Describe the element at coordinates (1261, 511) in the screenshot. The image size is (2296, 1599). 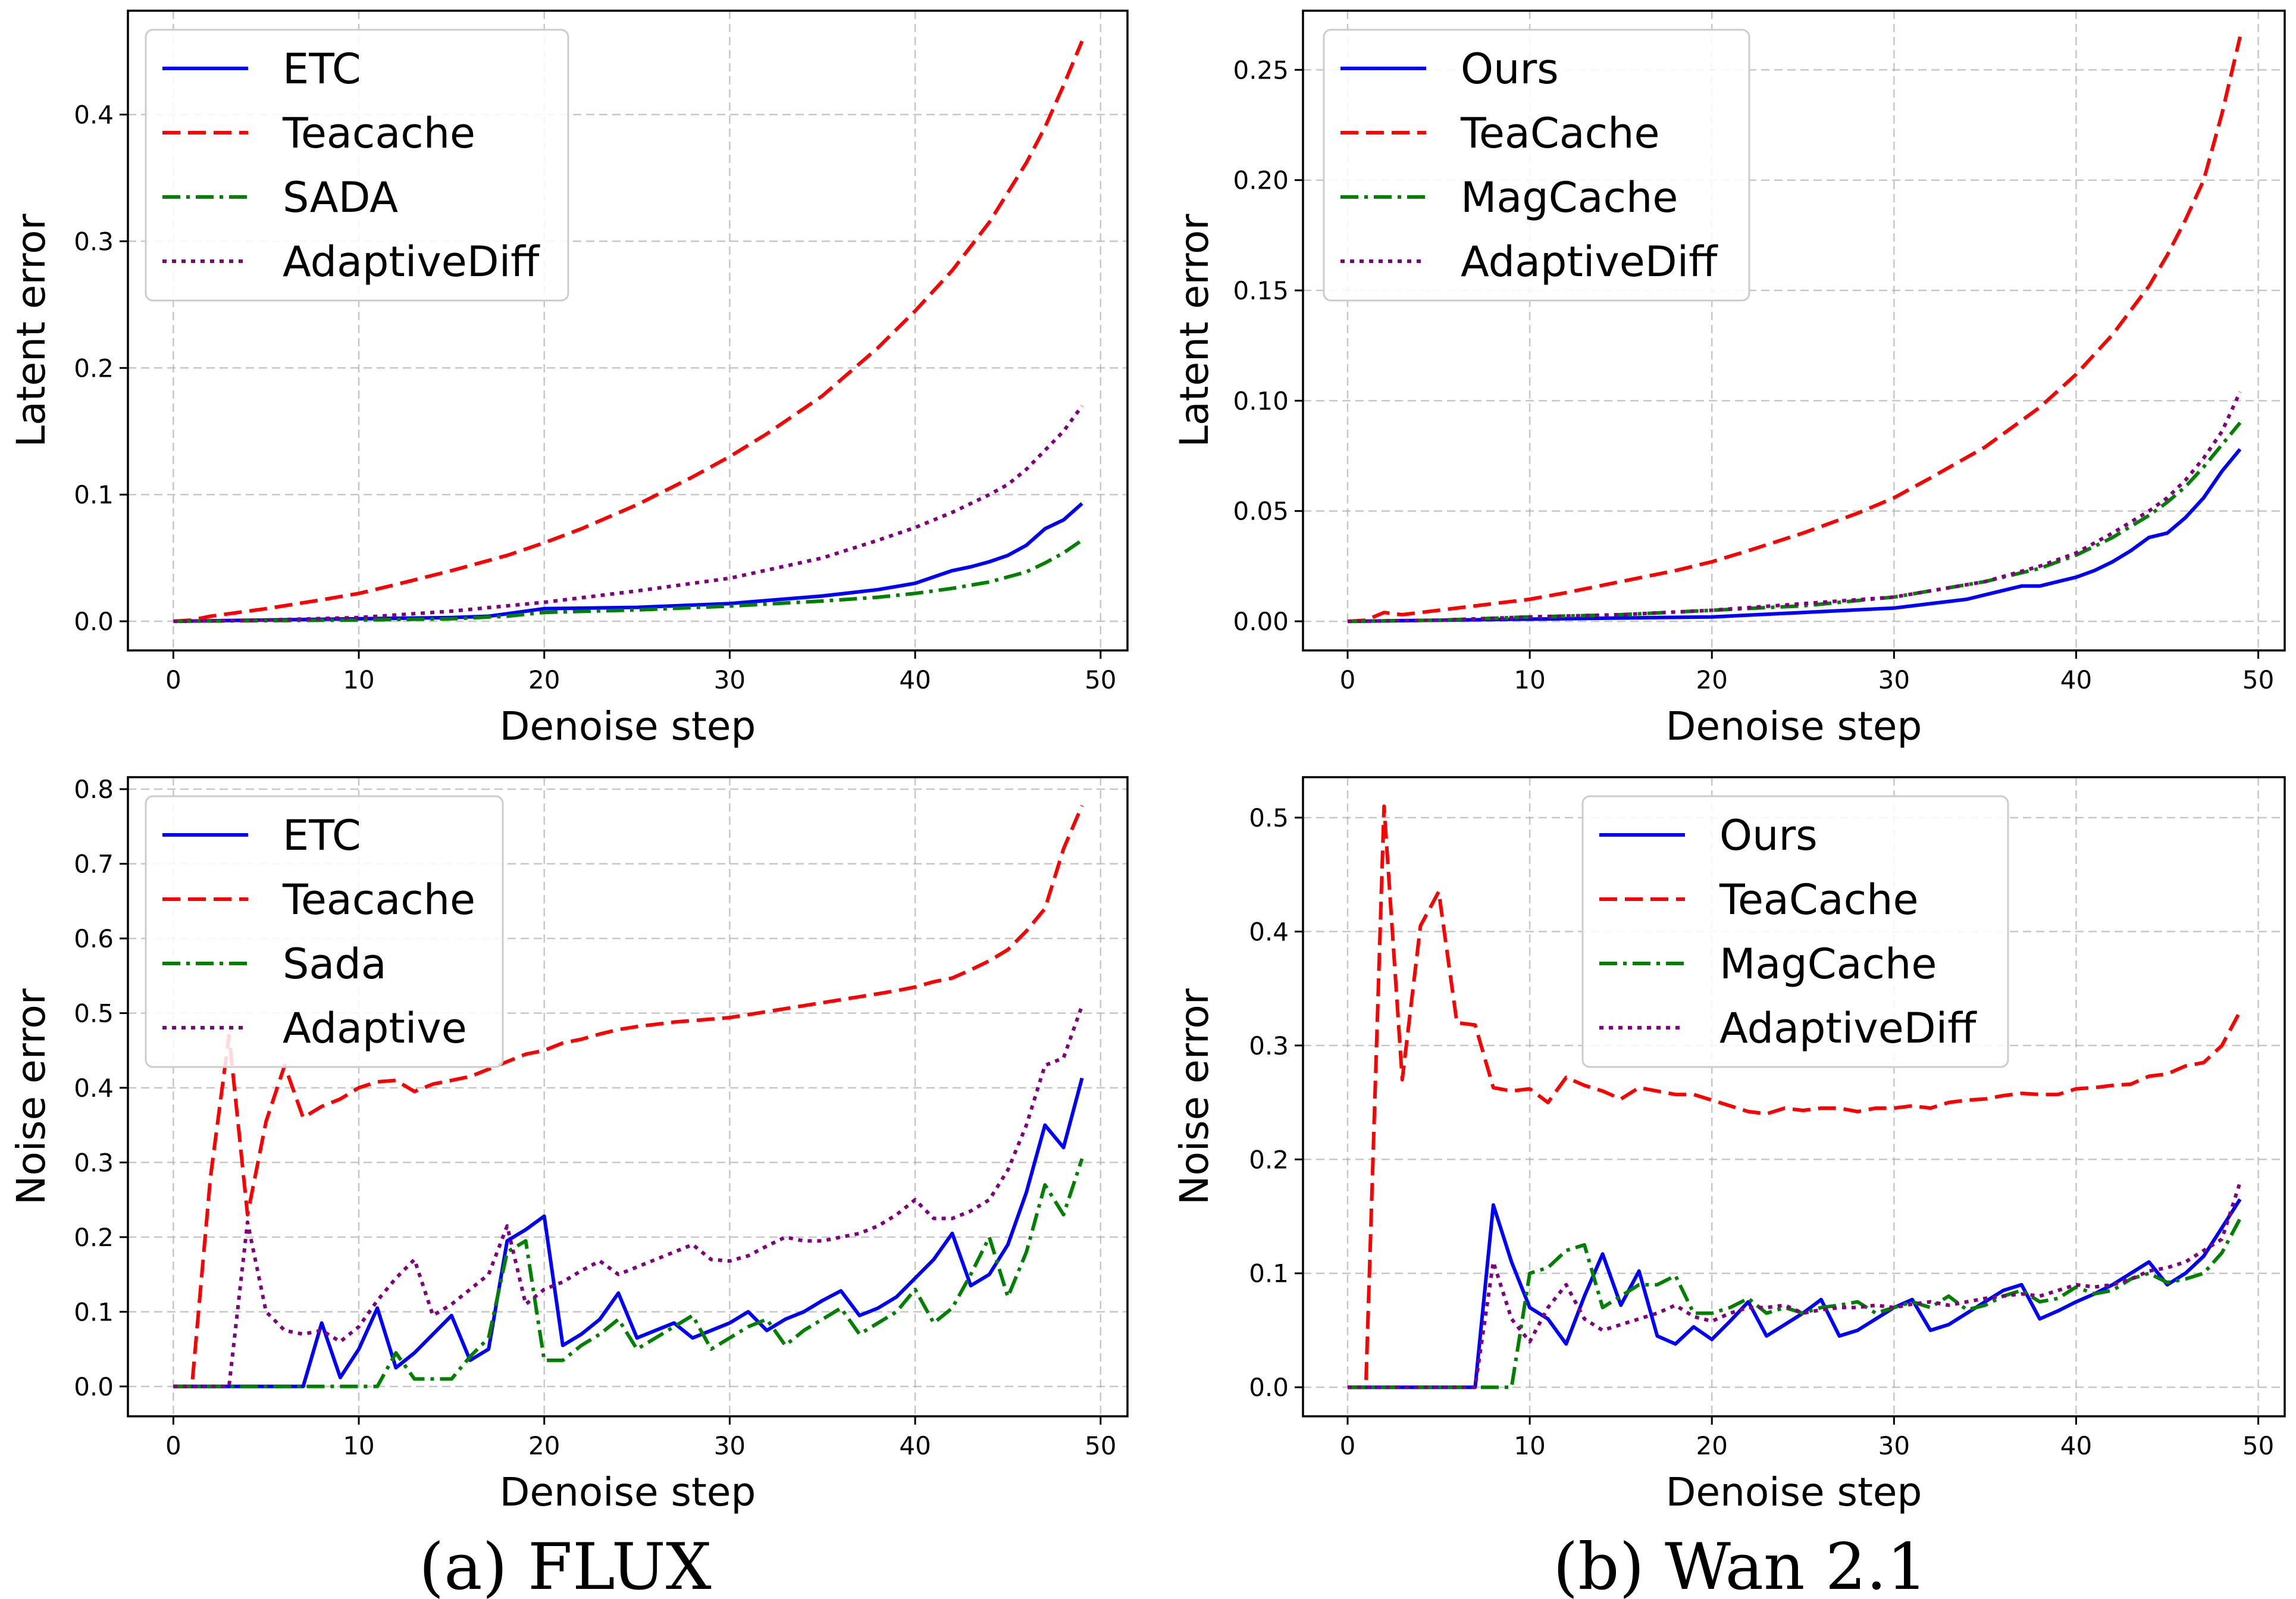
I see `y-tick-label: 0.05` at that location.